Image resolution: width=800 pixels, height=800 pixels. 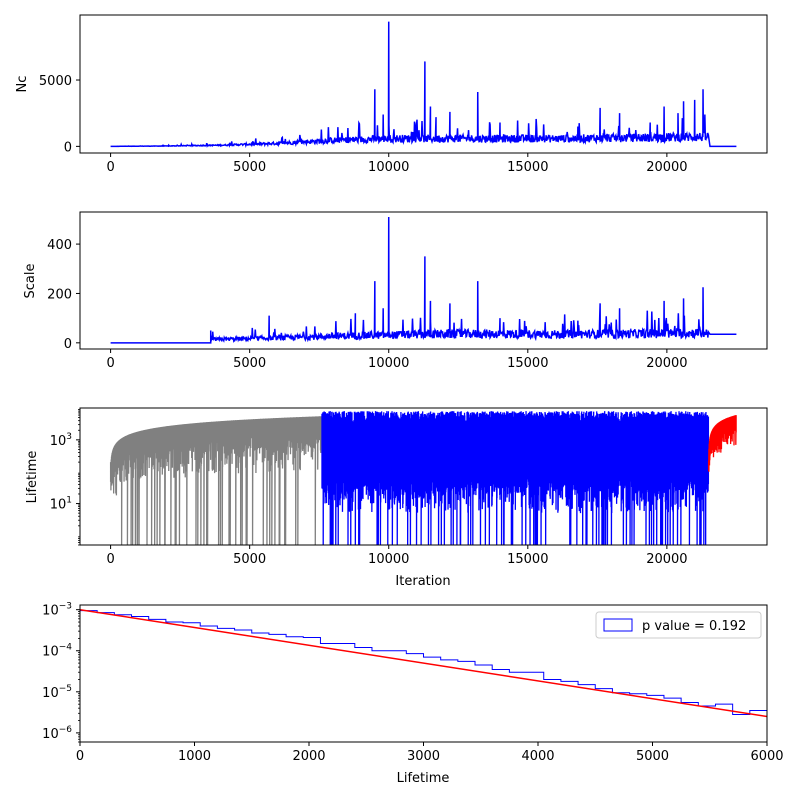 I want to click on lifetime-y-ticks: 10¹ 10³, so click(x=65, y=477).